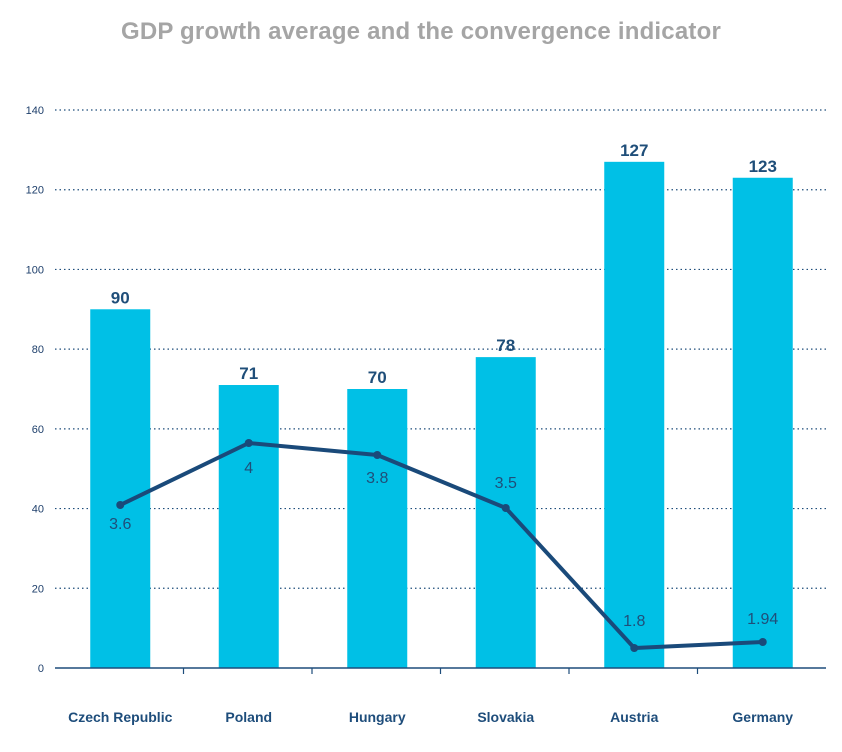 The height and width of the screenshot is (752, 842). I want to click on line-value-label: 3.6, so click(120, 524).